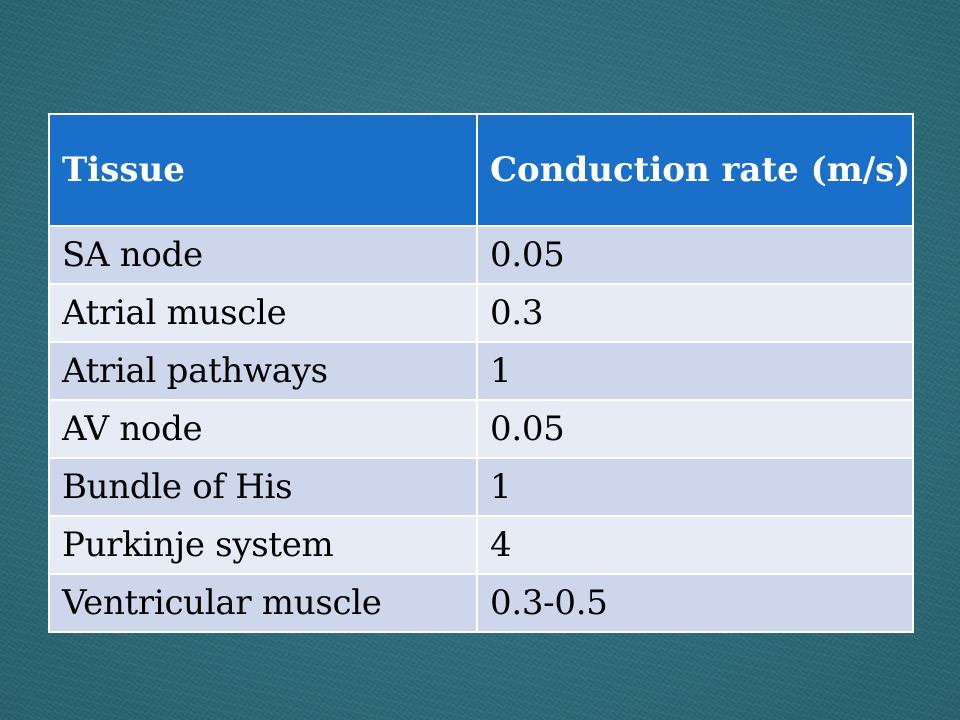  Describe the element at coordinates (695, 545) in the screenshot. I see `rate-cell: 4` at that location.